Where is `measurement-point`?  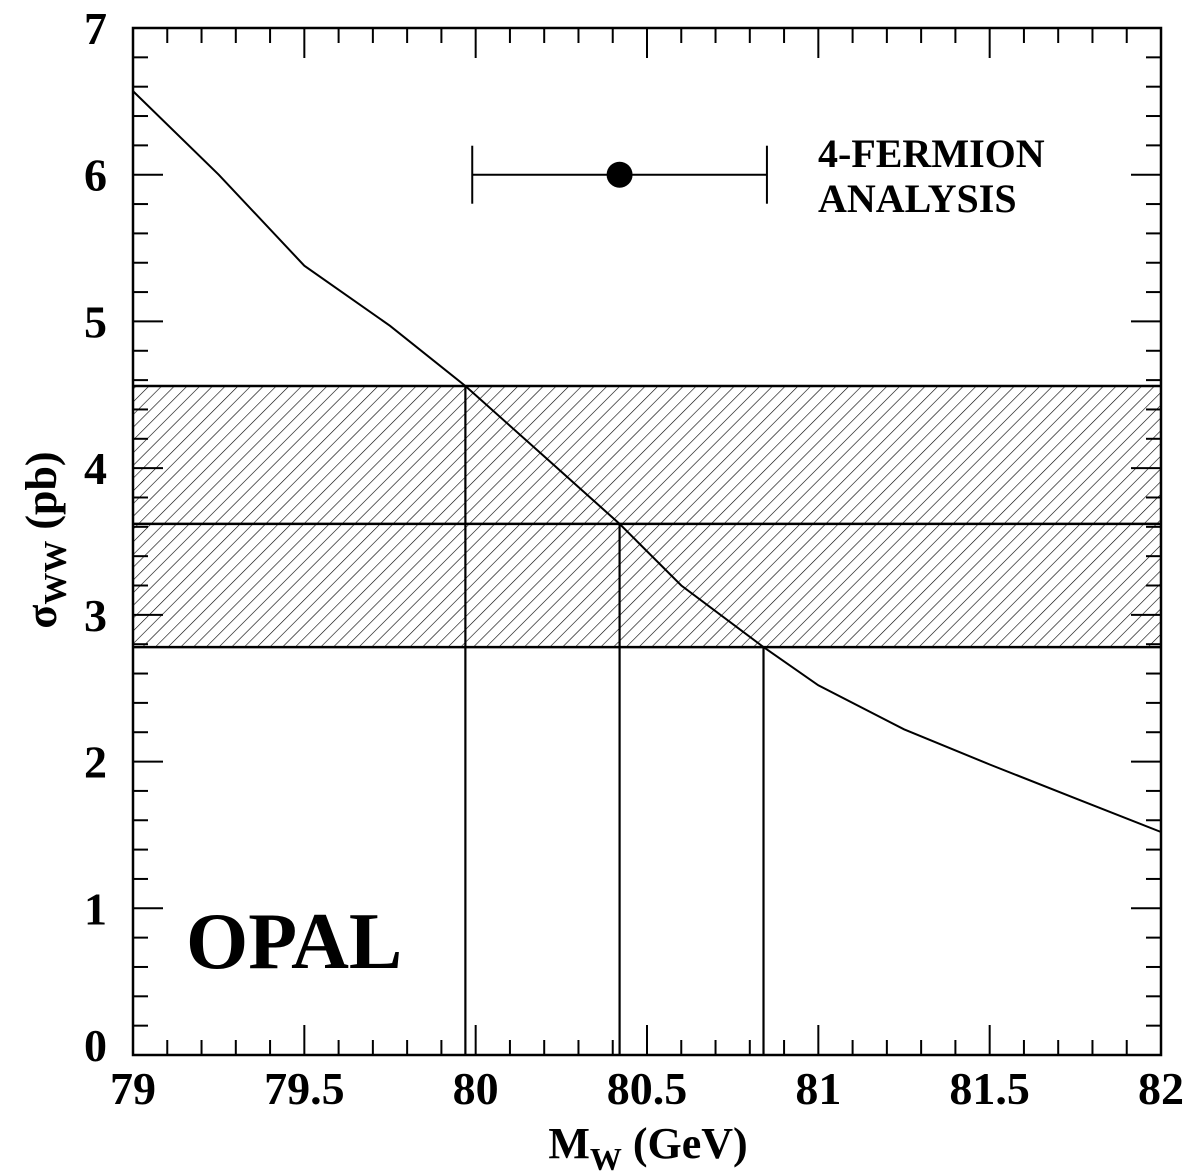 measurement-point is located at coordinates (619, 174).